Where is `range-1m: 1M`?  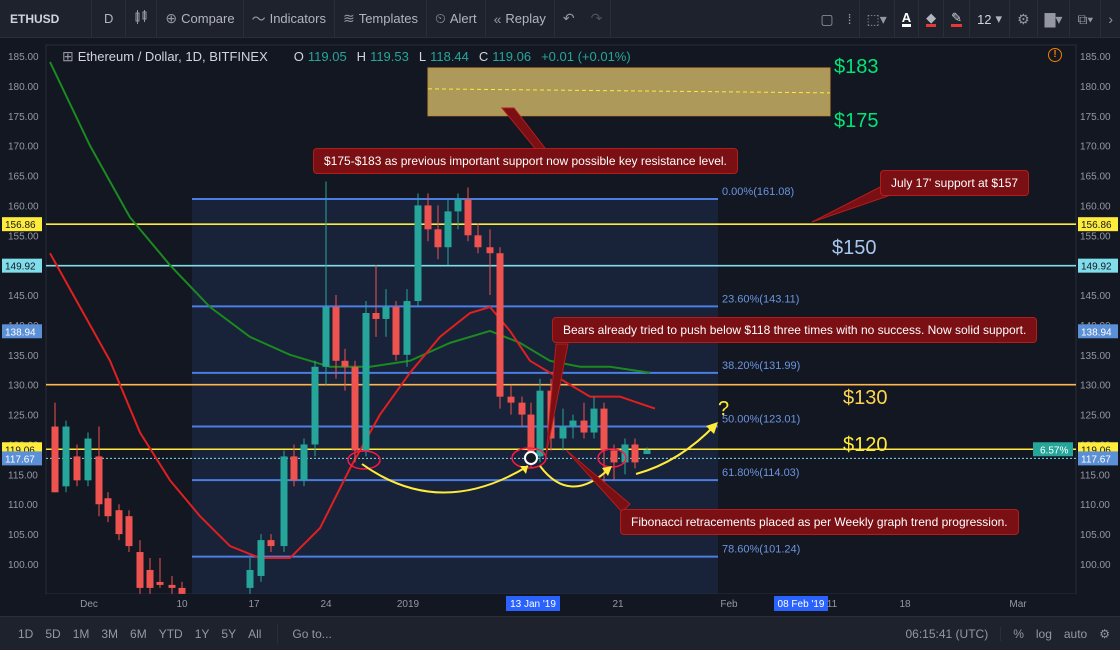 range-1m: 1M is located at coordinates (81, 633).